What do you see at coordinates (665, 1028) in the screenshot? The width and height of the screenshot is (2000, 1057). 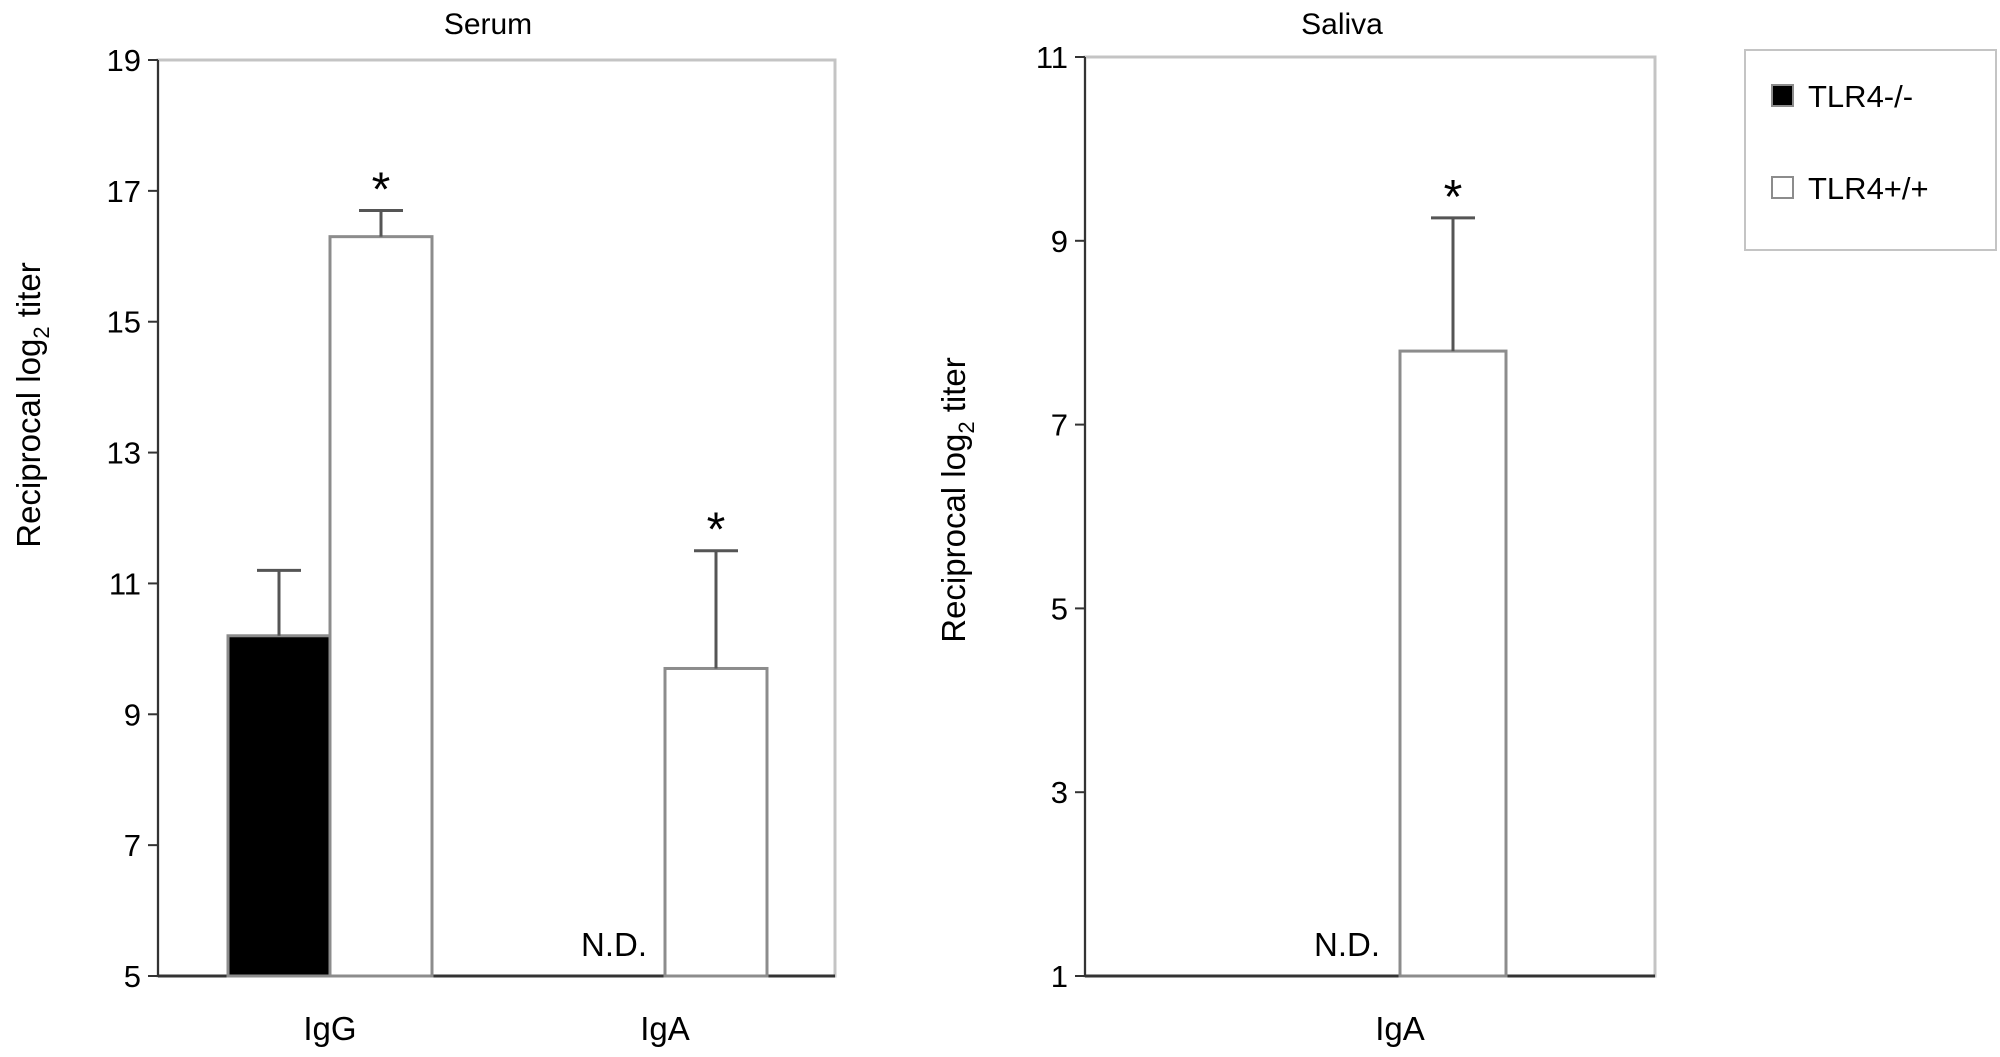 I see `serum-x-category-label: IgA` at bounding box center [665, 1028].